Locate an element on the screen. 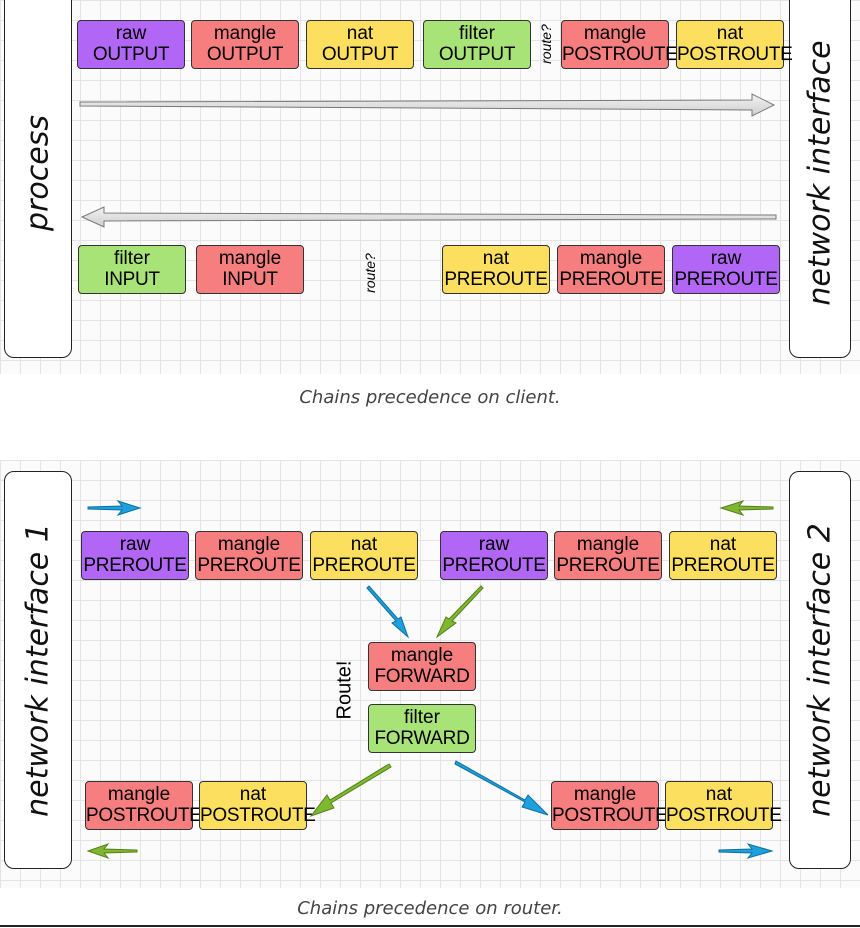 Image resolution: width=860 pixels, height=928 pixels. bottom-rule is located at coordinates (430, 926).